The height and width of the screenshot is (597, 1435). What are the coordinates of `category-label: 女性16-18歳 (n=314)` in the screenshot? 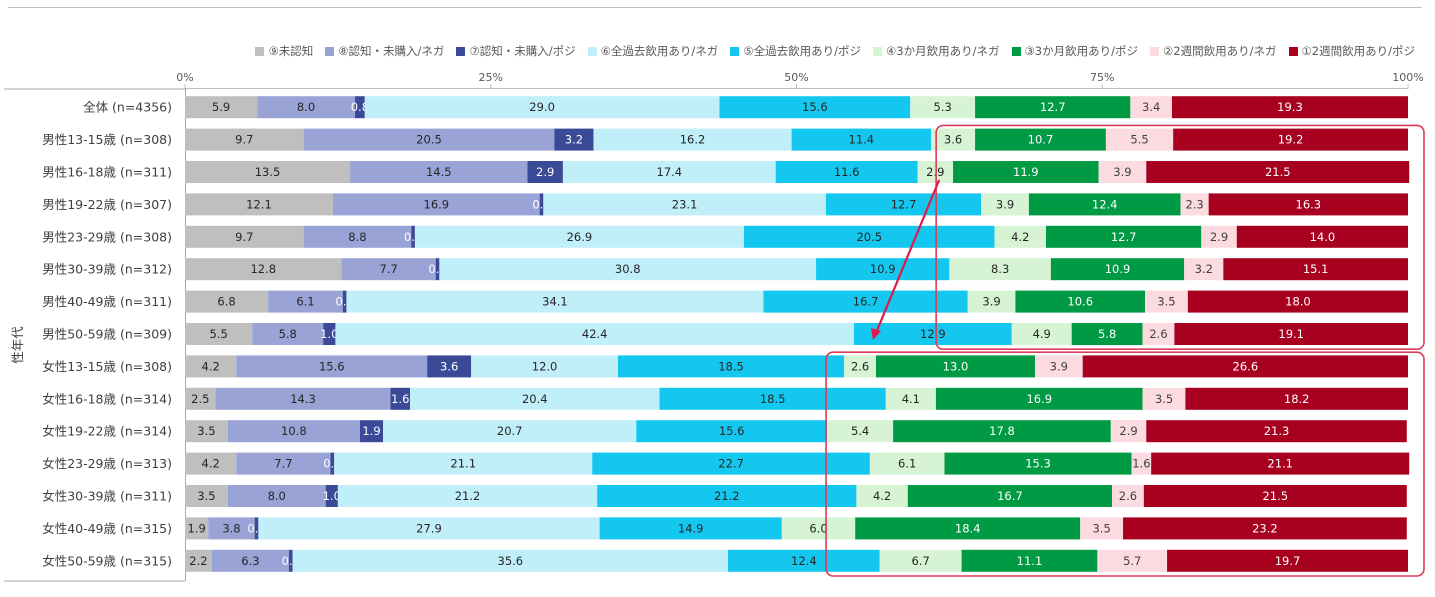 It's located at (107, 398).